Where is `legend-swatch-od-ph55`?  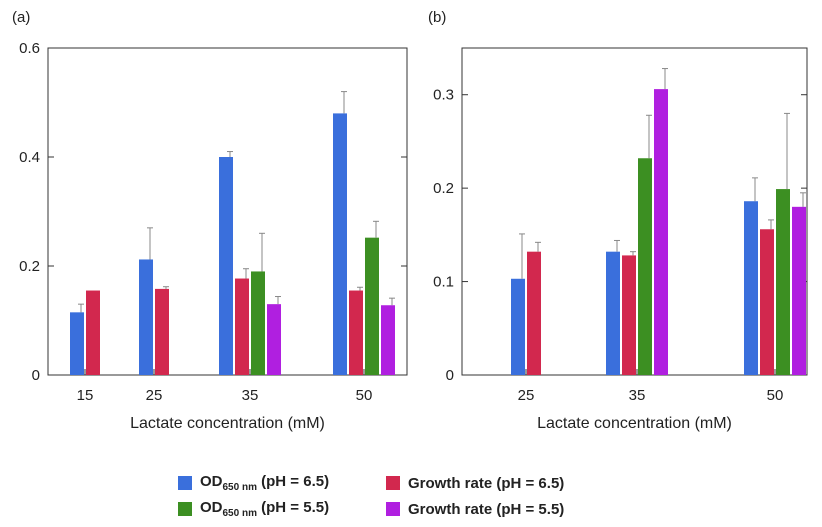
legend-swatch-od-ph55 is located at coordinates (185, 509).